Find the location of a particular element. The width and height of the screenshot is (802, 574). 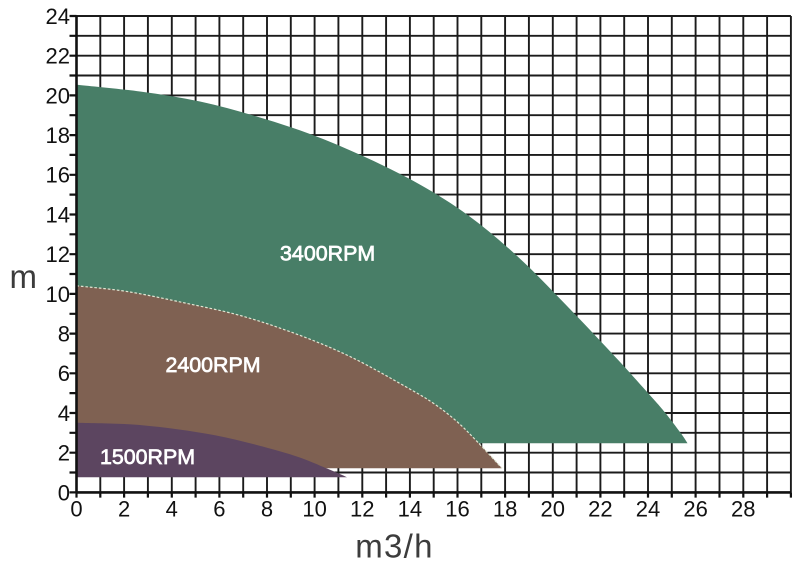

svg-text: 2400RPM is located at coordinates (212, 365).